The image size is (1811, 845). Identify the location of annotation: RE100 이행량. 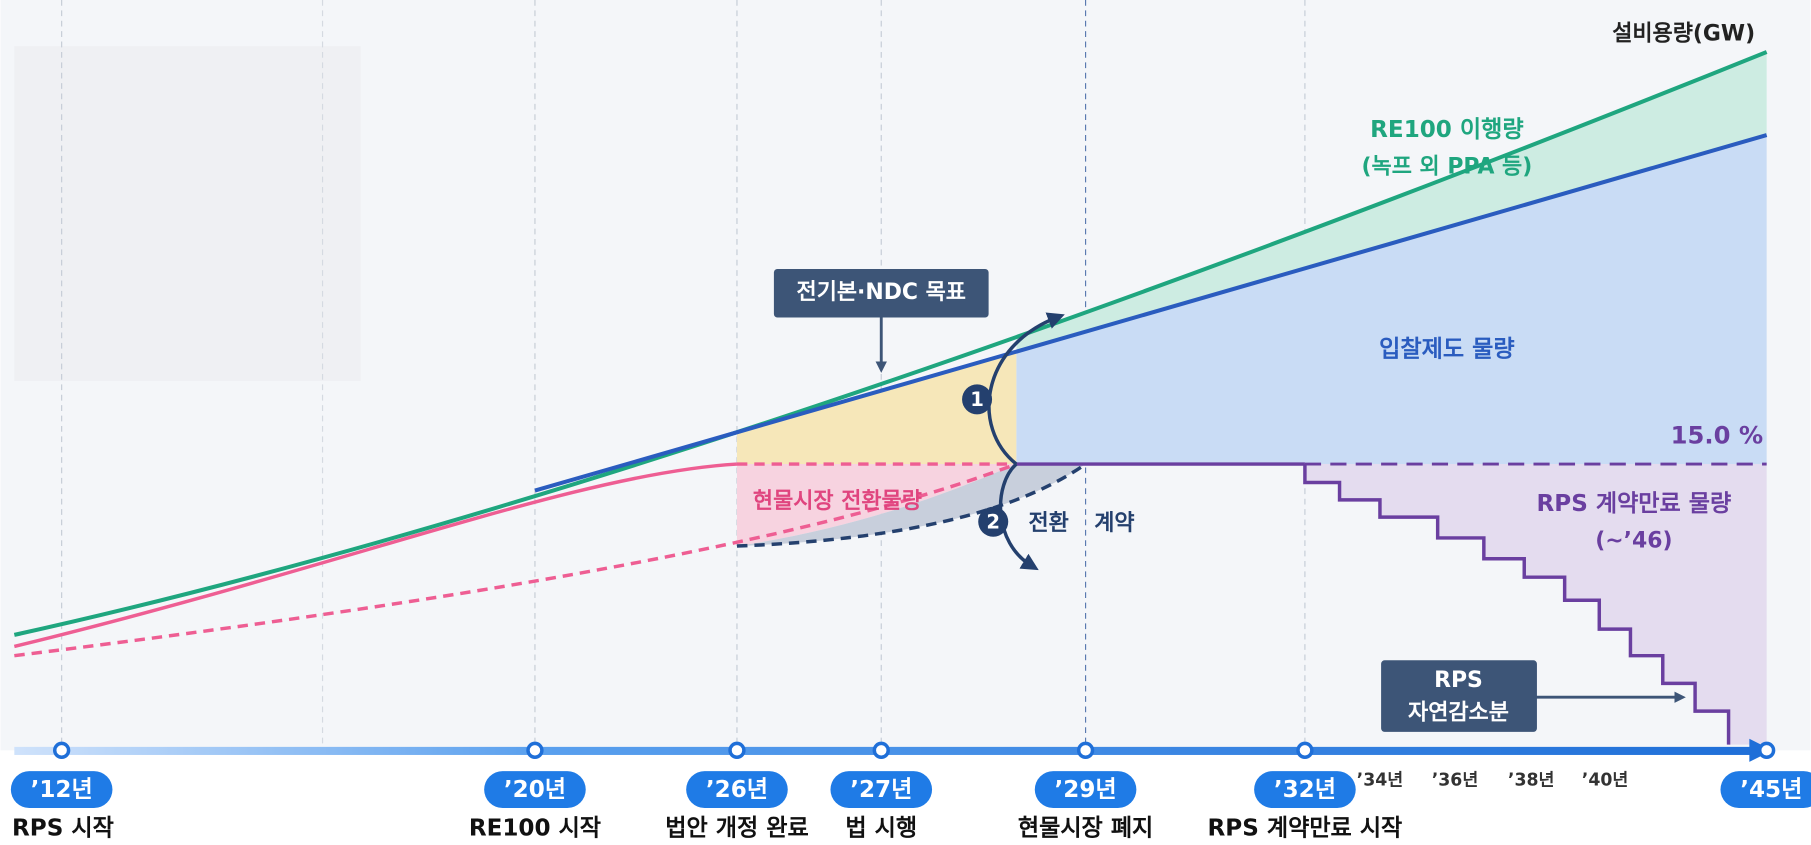
(1446, 130).